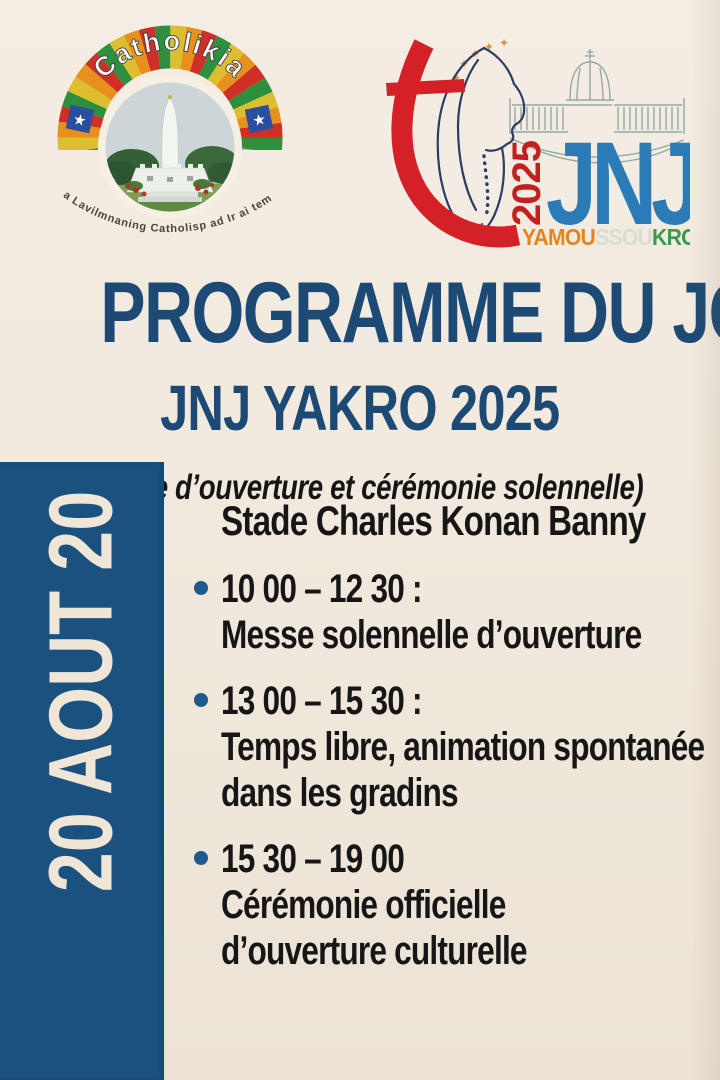 Image resolution: width=720 pixels, height=1080 pixels. I want to click on venue-title: Stade Charles Konan Banny, so click(433, 520).